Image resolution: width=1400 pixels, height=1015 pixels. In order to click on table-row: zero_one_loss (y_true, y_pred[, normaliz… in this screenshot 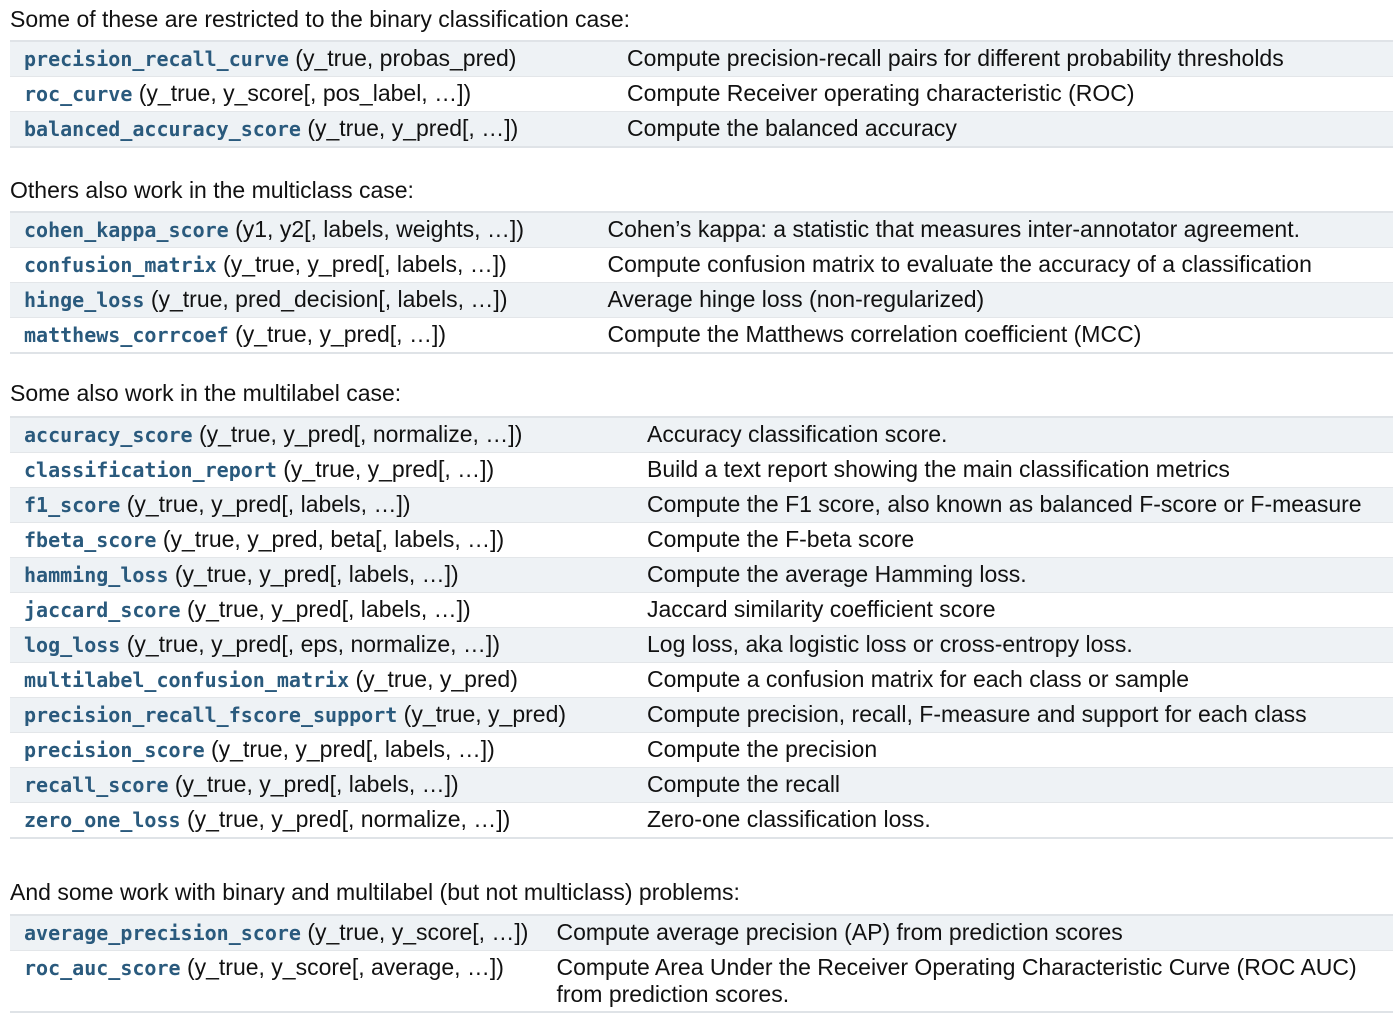, I will do `click(701, 820)`.